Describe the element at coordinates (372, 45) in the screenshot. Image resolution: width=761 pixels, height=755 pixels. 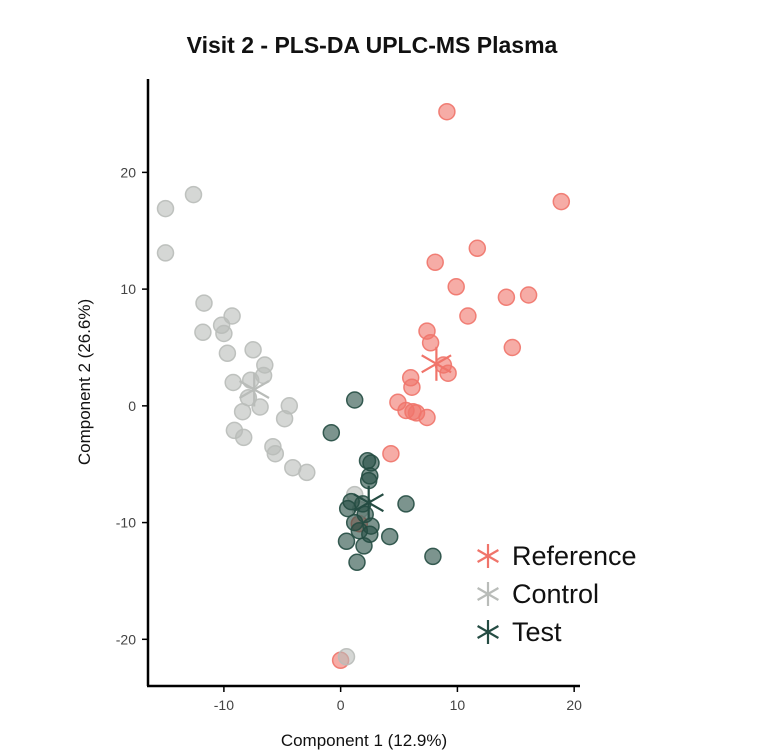
I see `chart-title: Visit 2 - PLS-DA UPLC-MS Plasma` at that location.